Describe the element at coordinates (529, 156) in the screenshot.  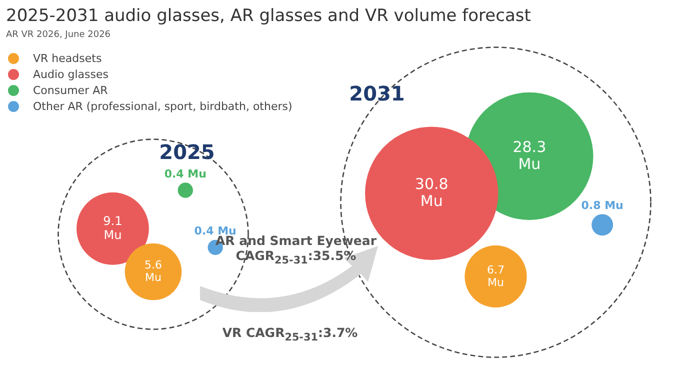
I see `data-label: 28.3 Mu` at that location.